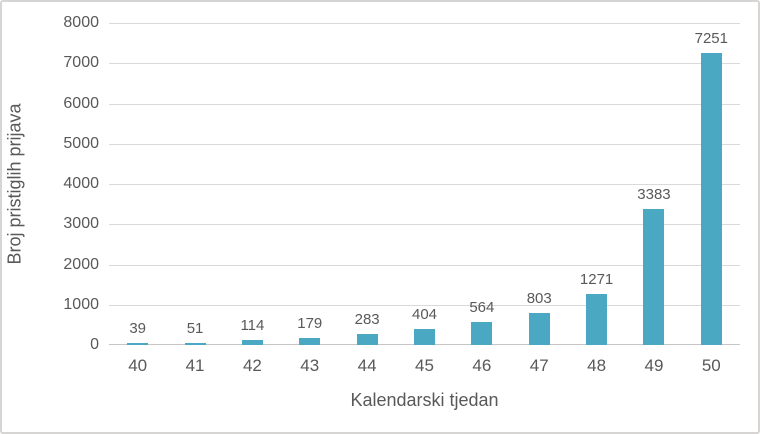 This screenshot has width=760, height=434. What do you see at coordinates (654, 365) in the screenshot?
I see `x-tick-label-49: 49` at bounding box center [654, 365].